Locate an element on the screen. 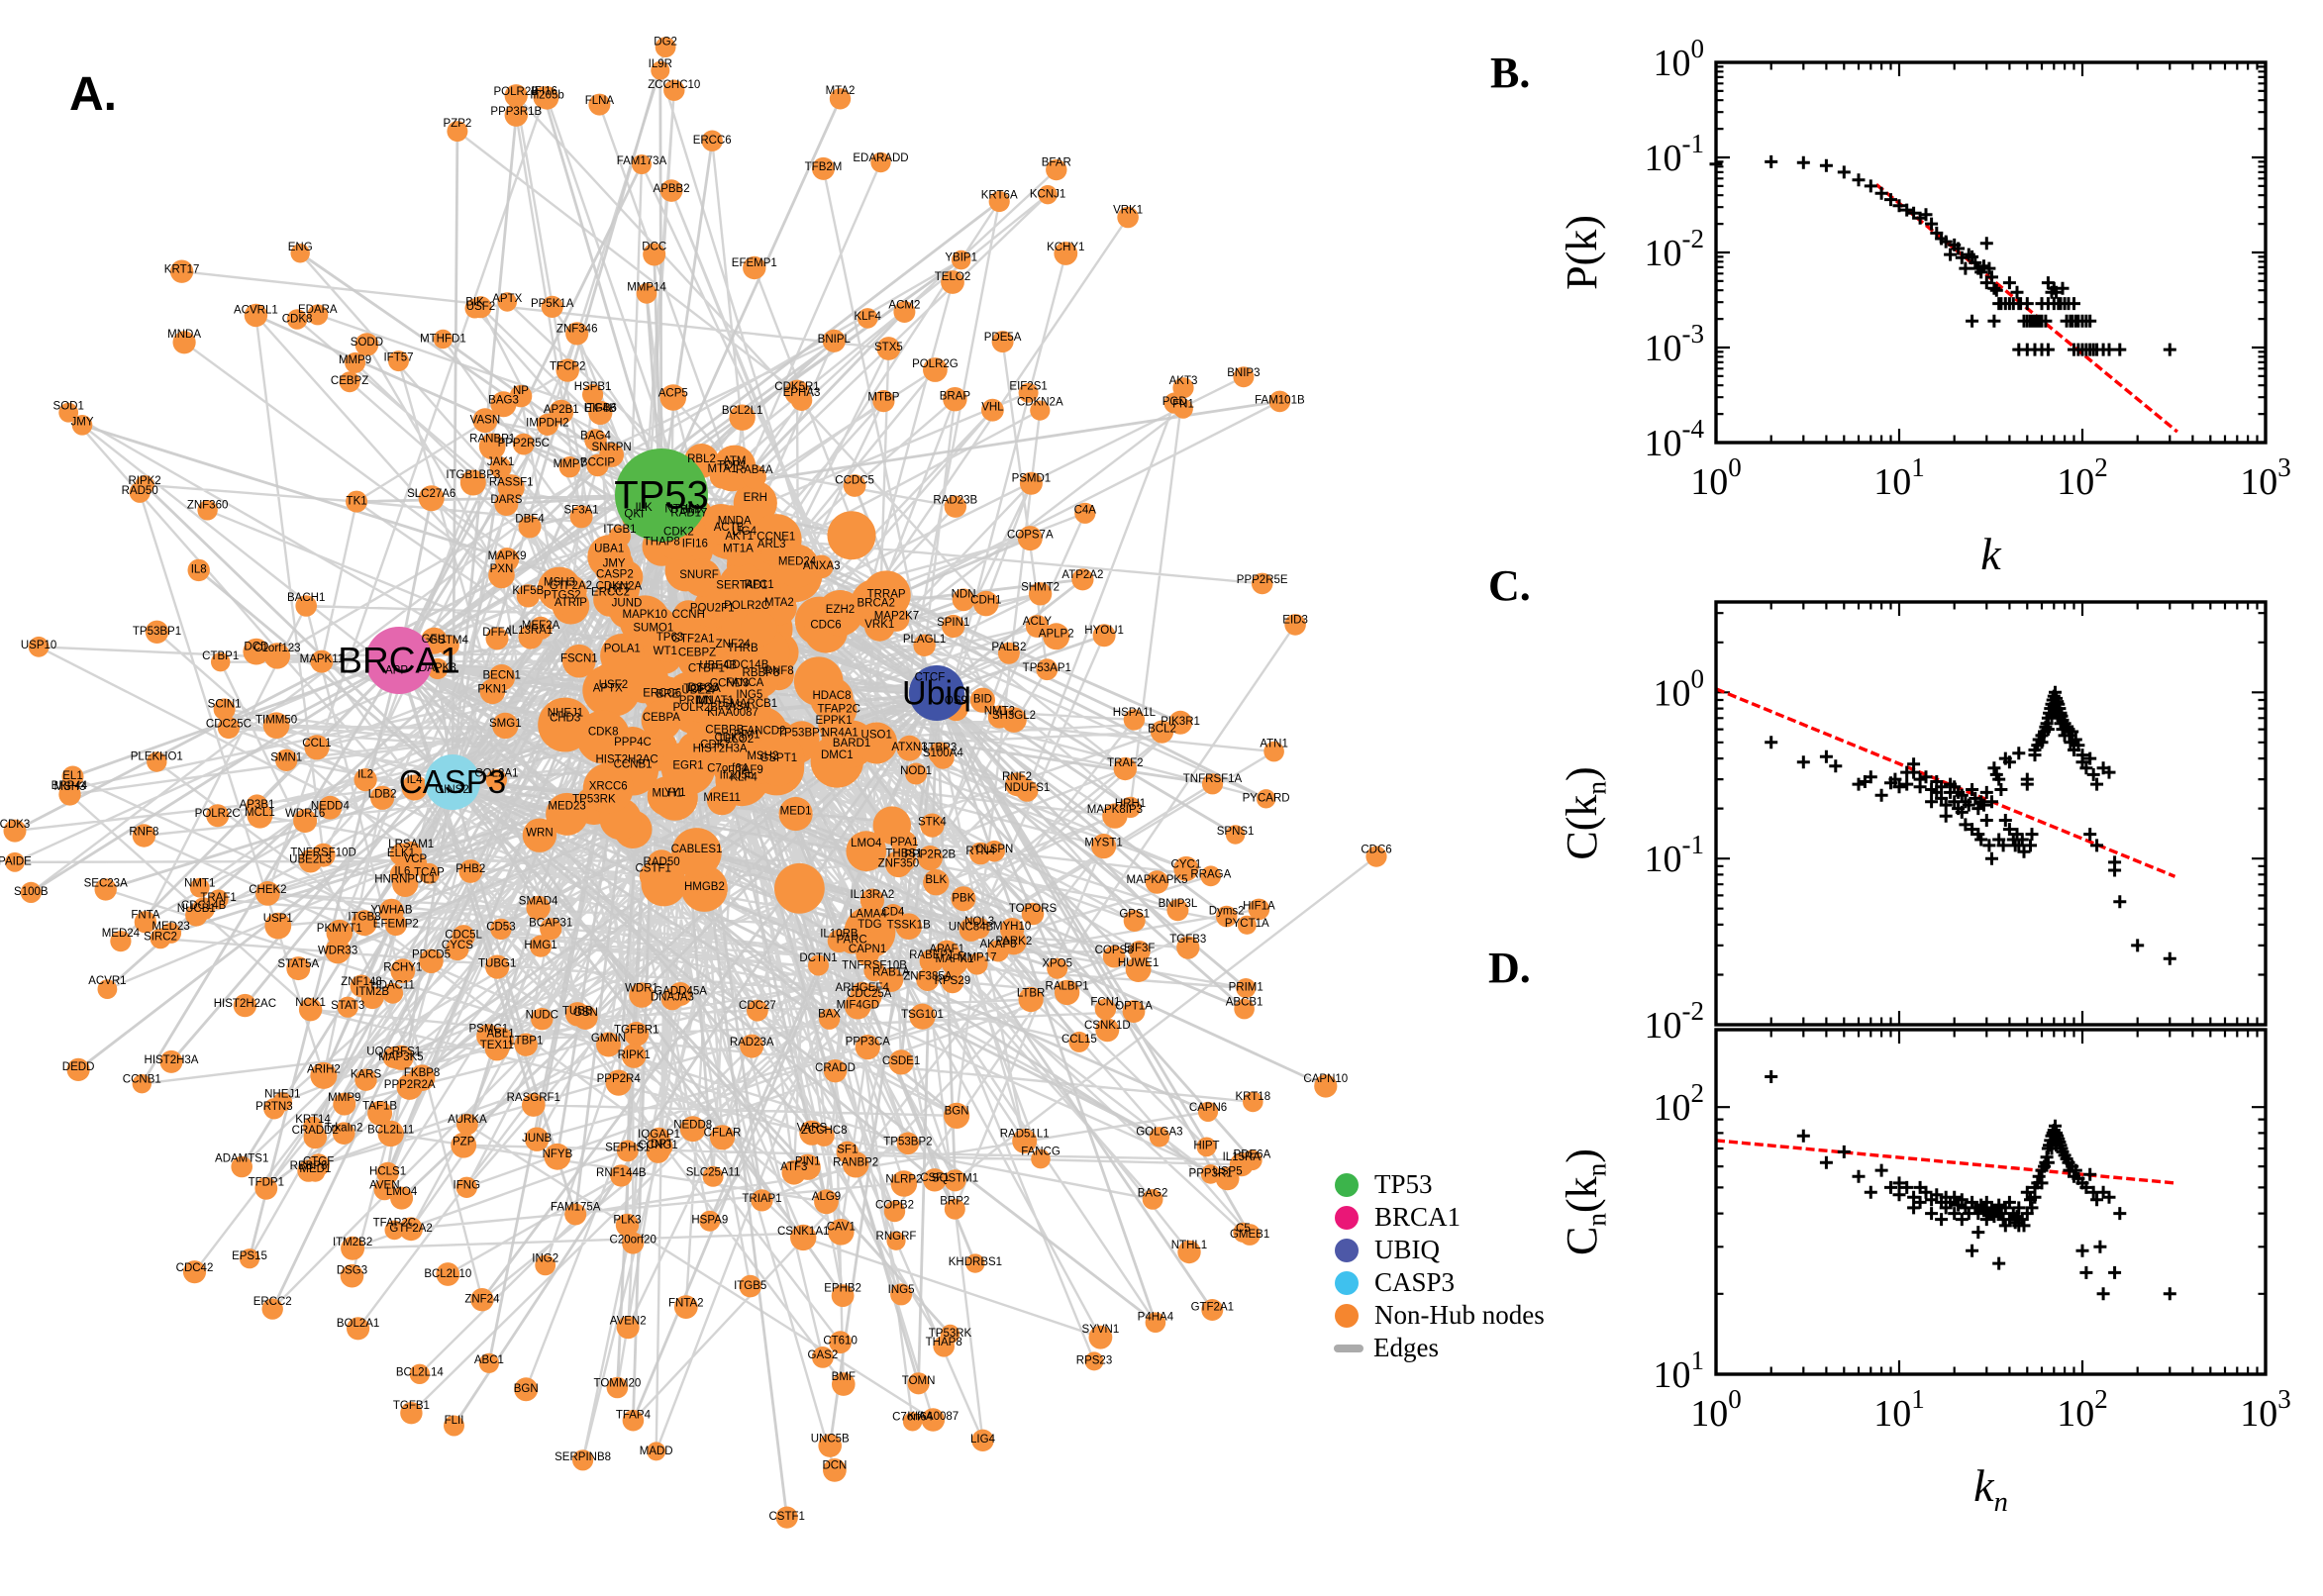 The height and width of the screenshot is (1596, 2323). gene-label: DCN is located at coordinates (835, 1465).